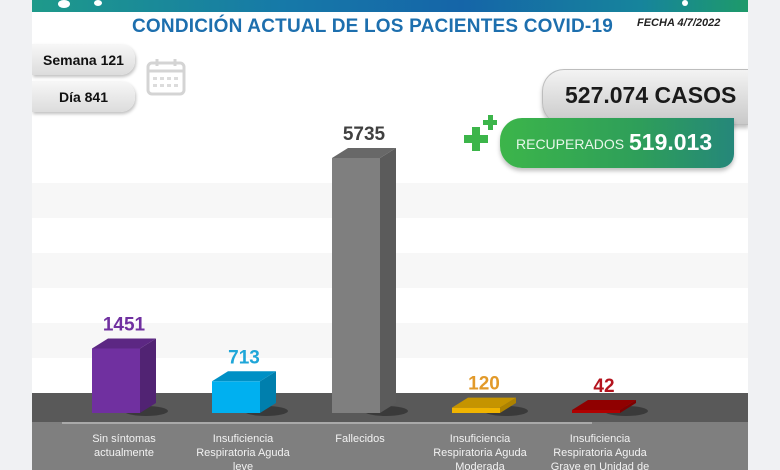  What do you see at coordinates (484, 384) in the screenshot?
I see `data-label: 120` at bounding box center [484, 384].